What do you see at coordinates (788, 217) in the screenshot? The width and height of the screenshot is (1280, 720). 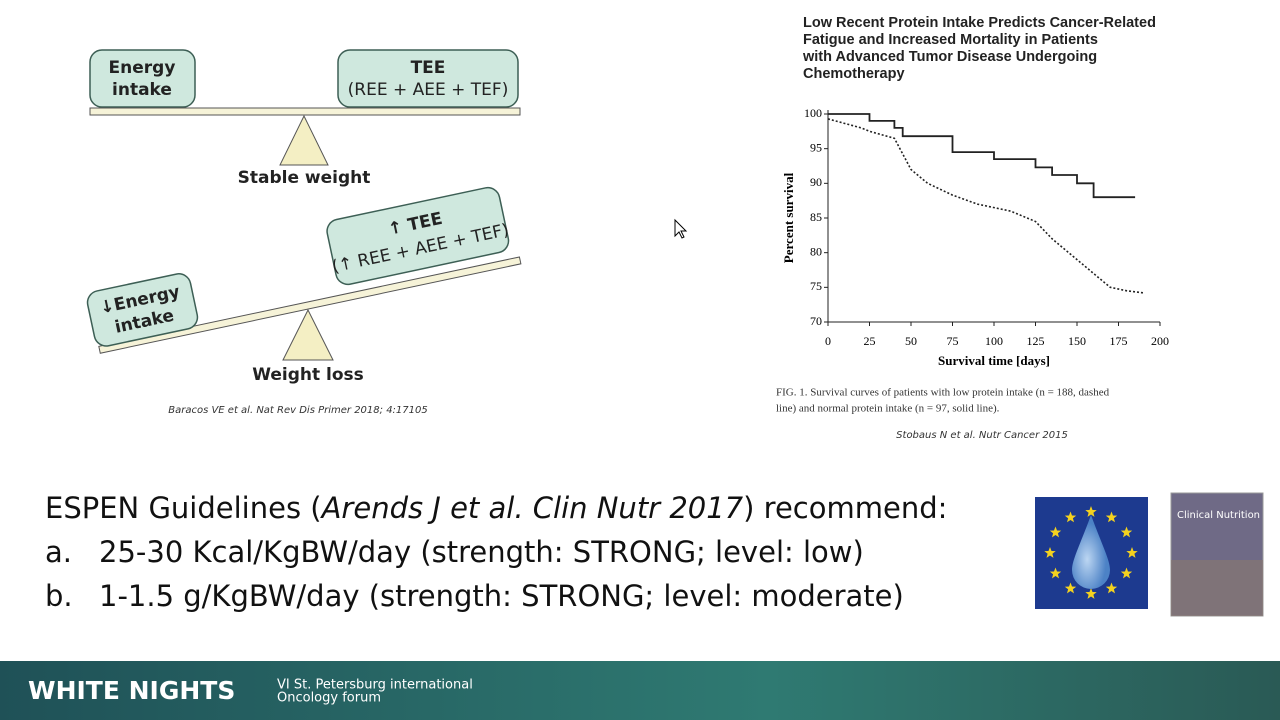 I see `y-axis-label: Percent survival` at bounding box center [788, 217].